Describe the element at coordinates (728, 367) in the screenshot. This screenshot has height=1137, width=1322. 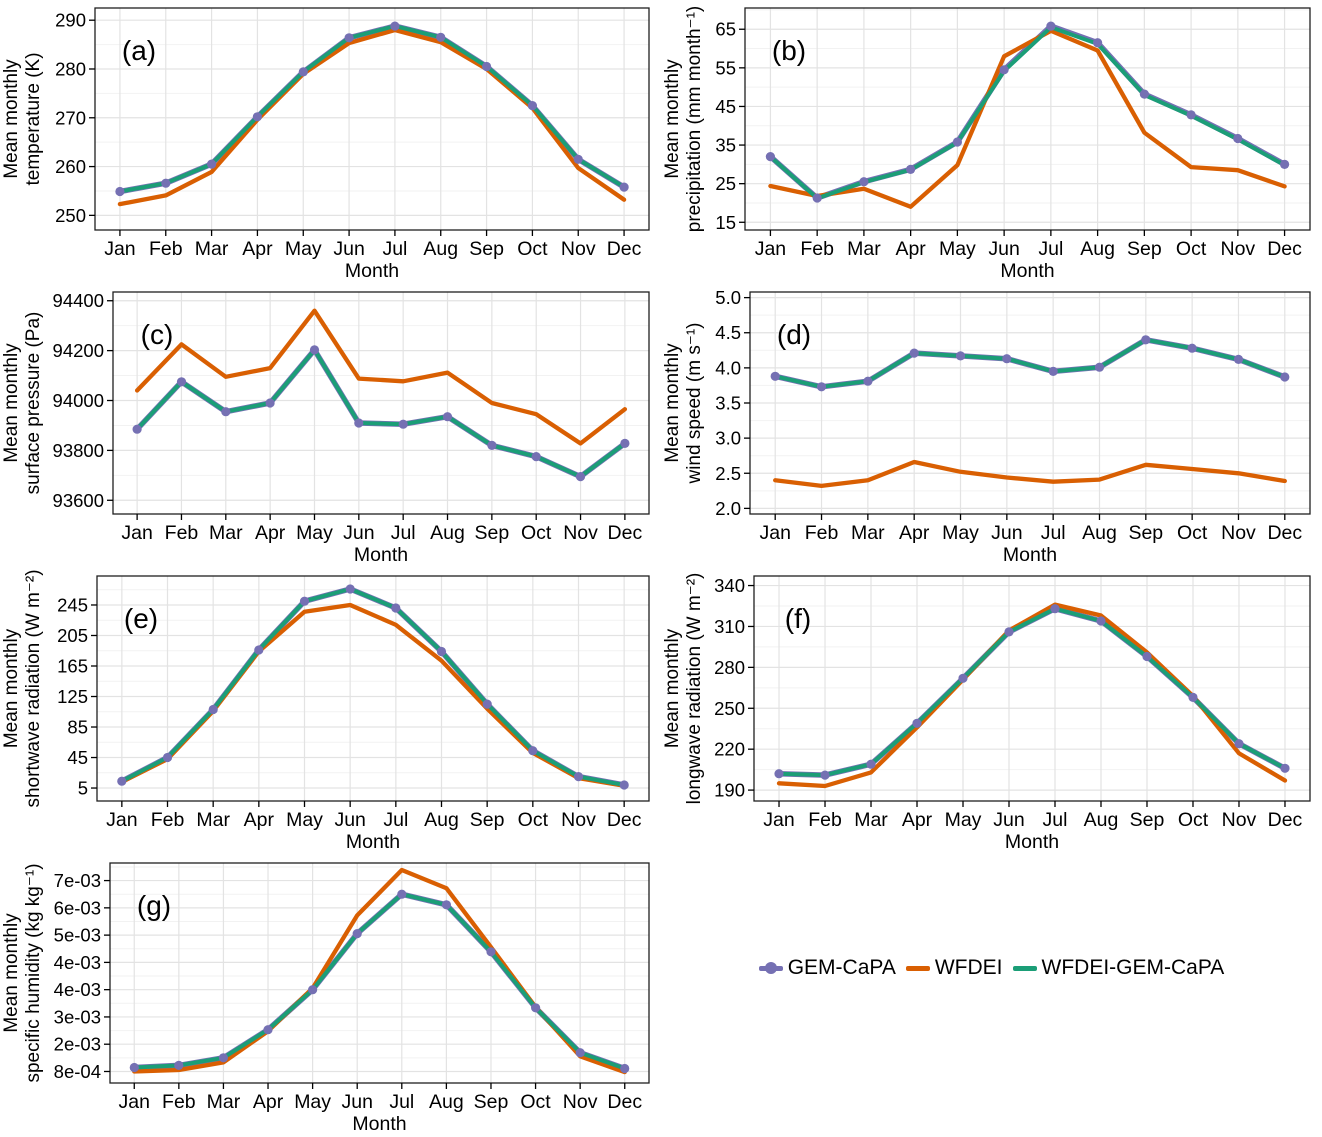
I see `y-tick-label: 4.0` at that location.